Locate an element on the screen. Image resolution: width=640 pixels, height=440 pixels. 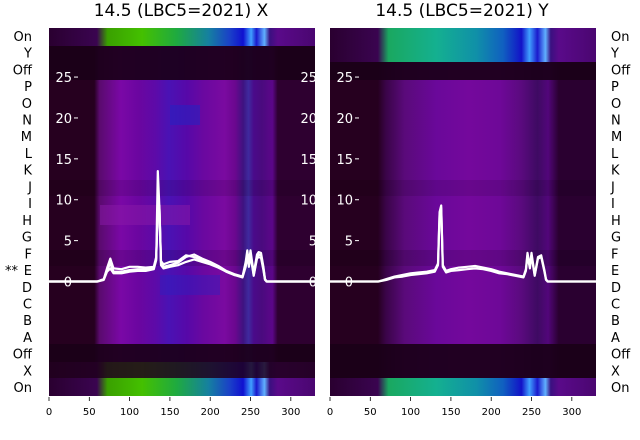
y-tick-label-overlap: 5 is located at coordinates (313, 242).